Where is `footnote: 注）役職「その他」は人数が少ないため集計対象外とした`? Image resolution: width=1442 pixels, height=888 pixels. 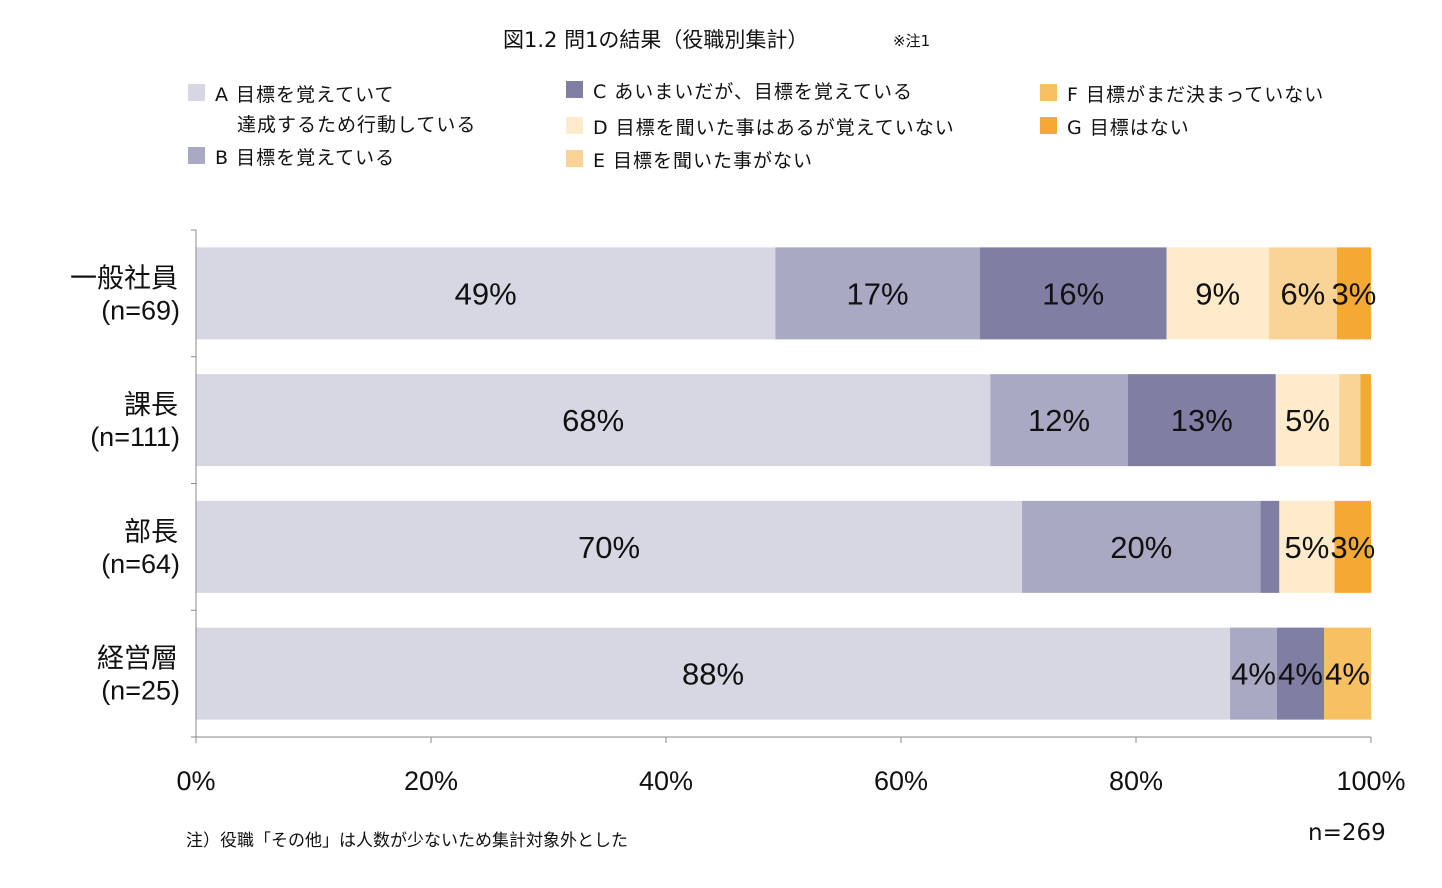 footnote: 注）役職「その他」は人数が少ないため集計対象外とした is located at coordinates (407, 841).